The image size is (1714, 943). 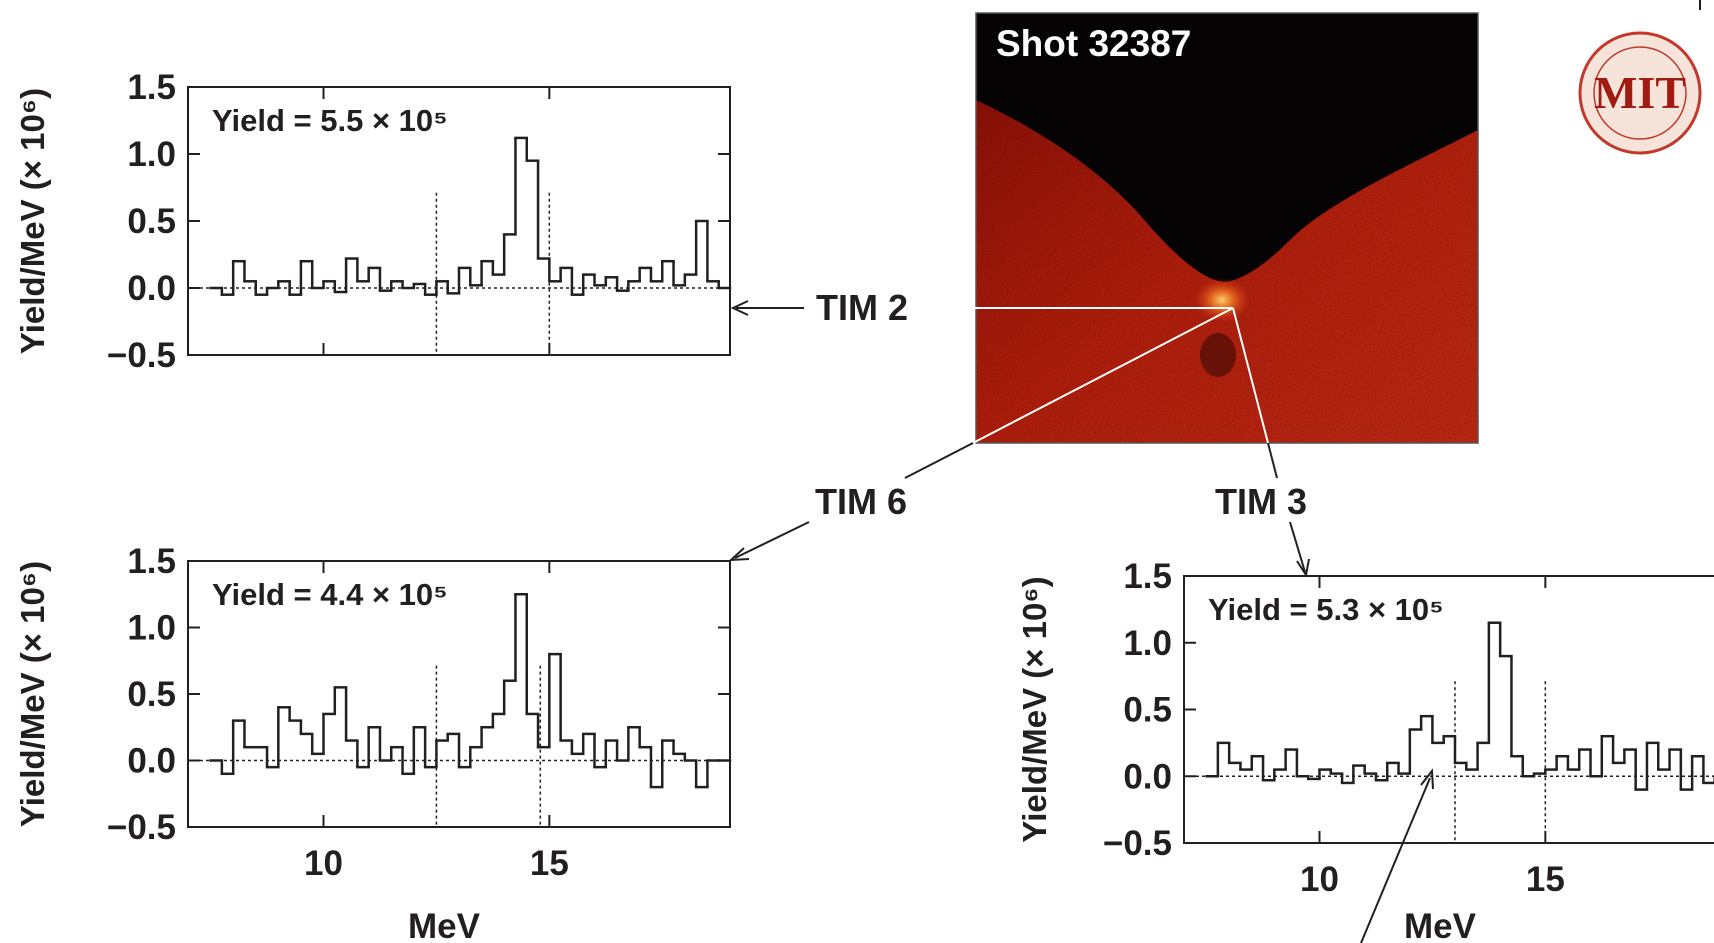 I want to click on logo-text: MIT, so click(x=1640, y=92).